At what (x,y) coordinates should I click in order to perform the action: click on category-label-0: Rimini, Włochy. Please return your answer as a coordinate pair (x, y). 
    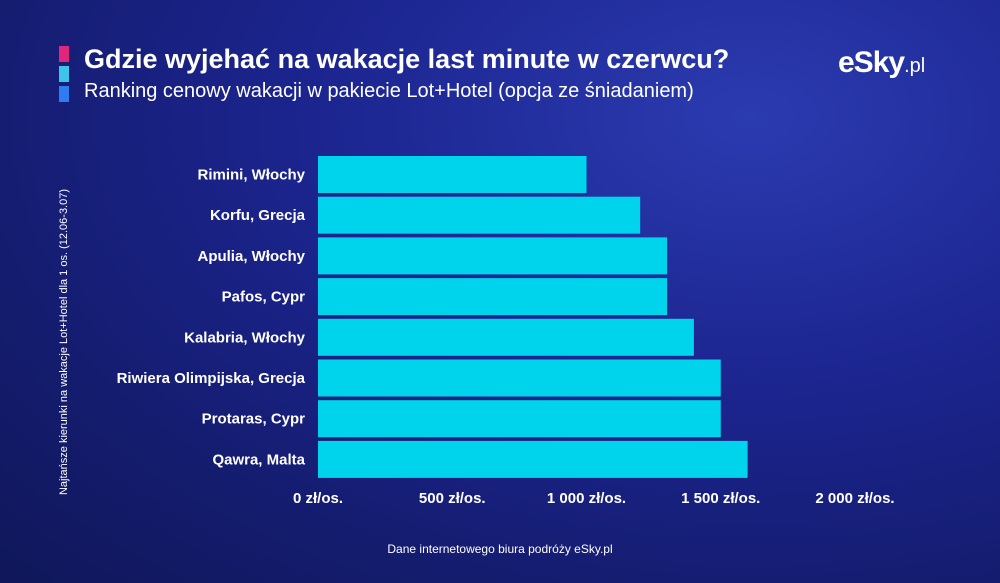
    Looking at the image, I should click on (251, 175).